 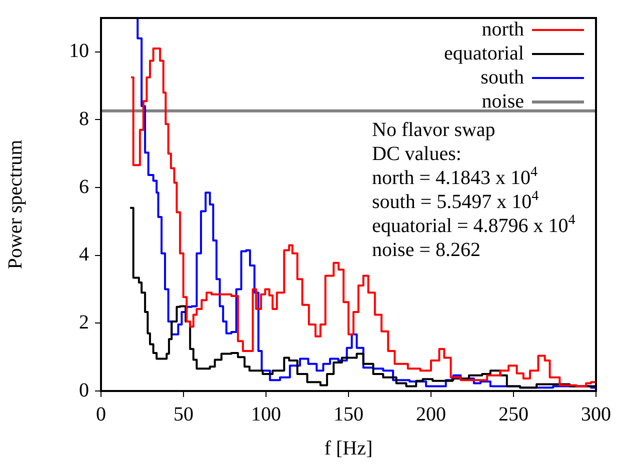 I want to click on annotation: No flavor swap, so click(x=434, y=130).